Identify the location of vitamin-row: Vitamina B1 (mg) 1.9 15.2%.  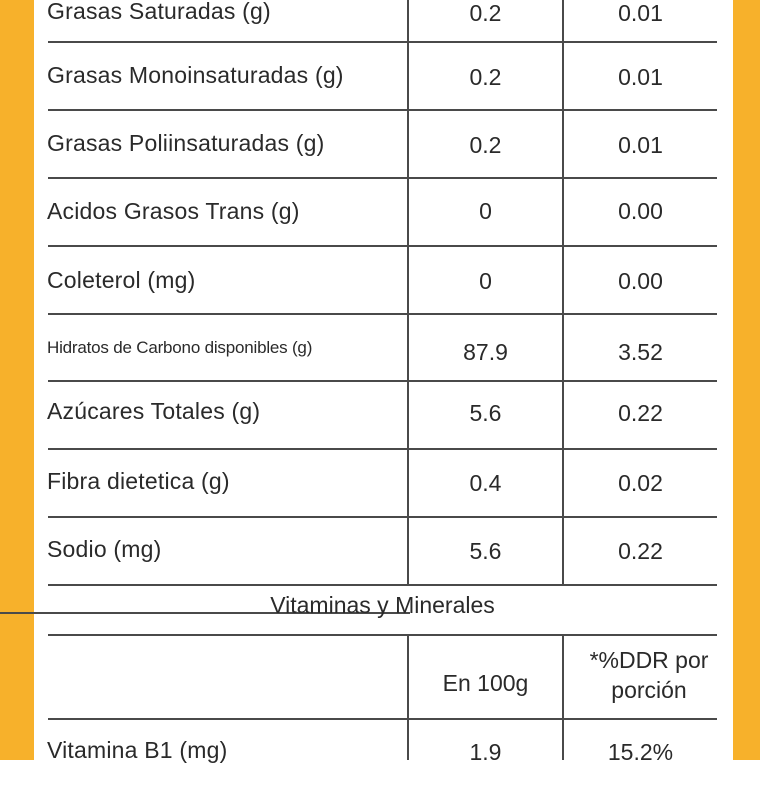
(380, 753).